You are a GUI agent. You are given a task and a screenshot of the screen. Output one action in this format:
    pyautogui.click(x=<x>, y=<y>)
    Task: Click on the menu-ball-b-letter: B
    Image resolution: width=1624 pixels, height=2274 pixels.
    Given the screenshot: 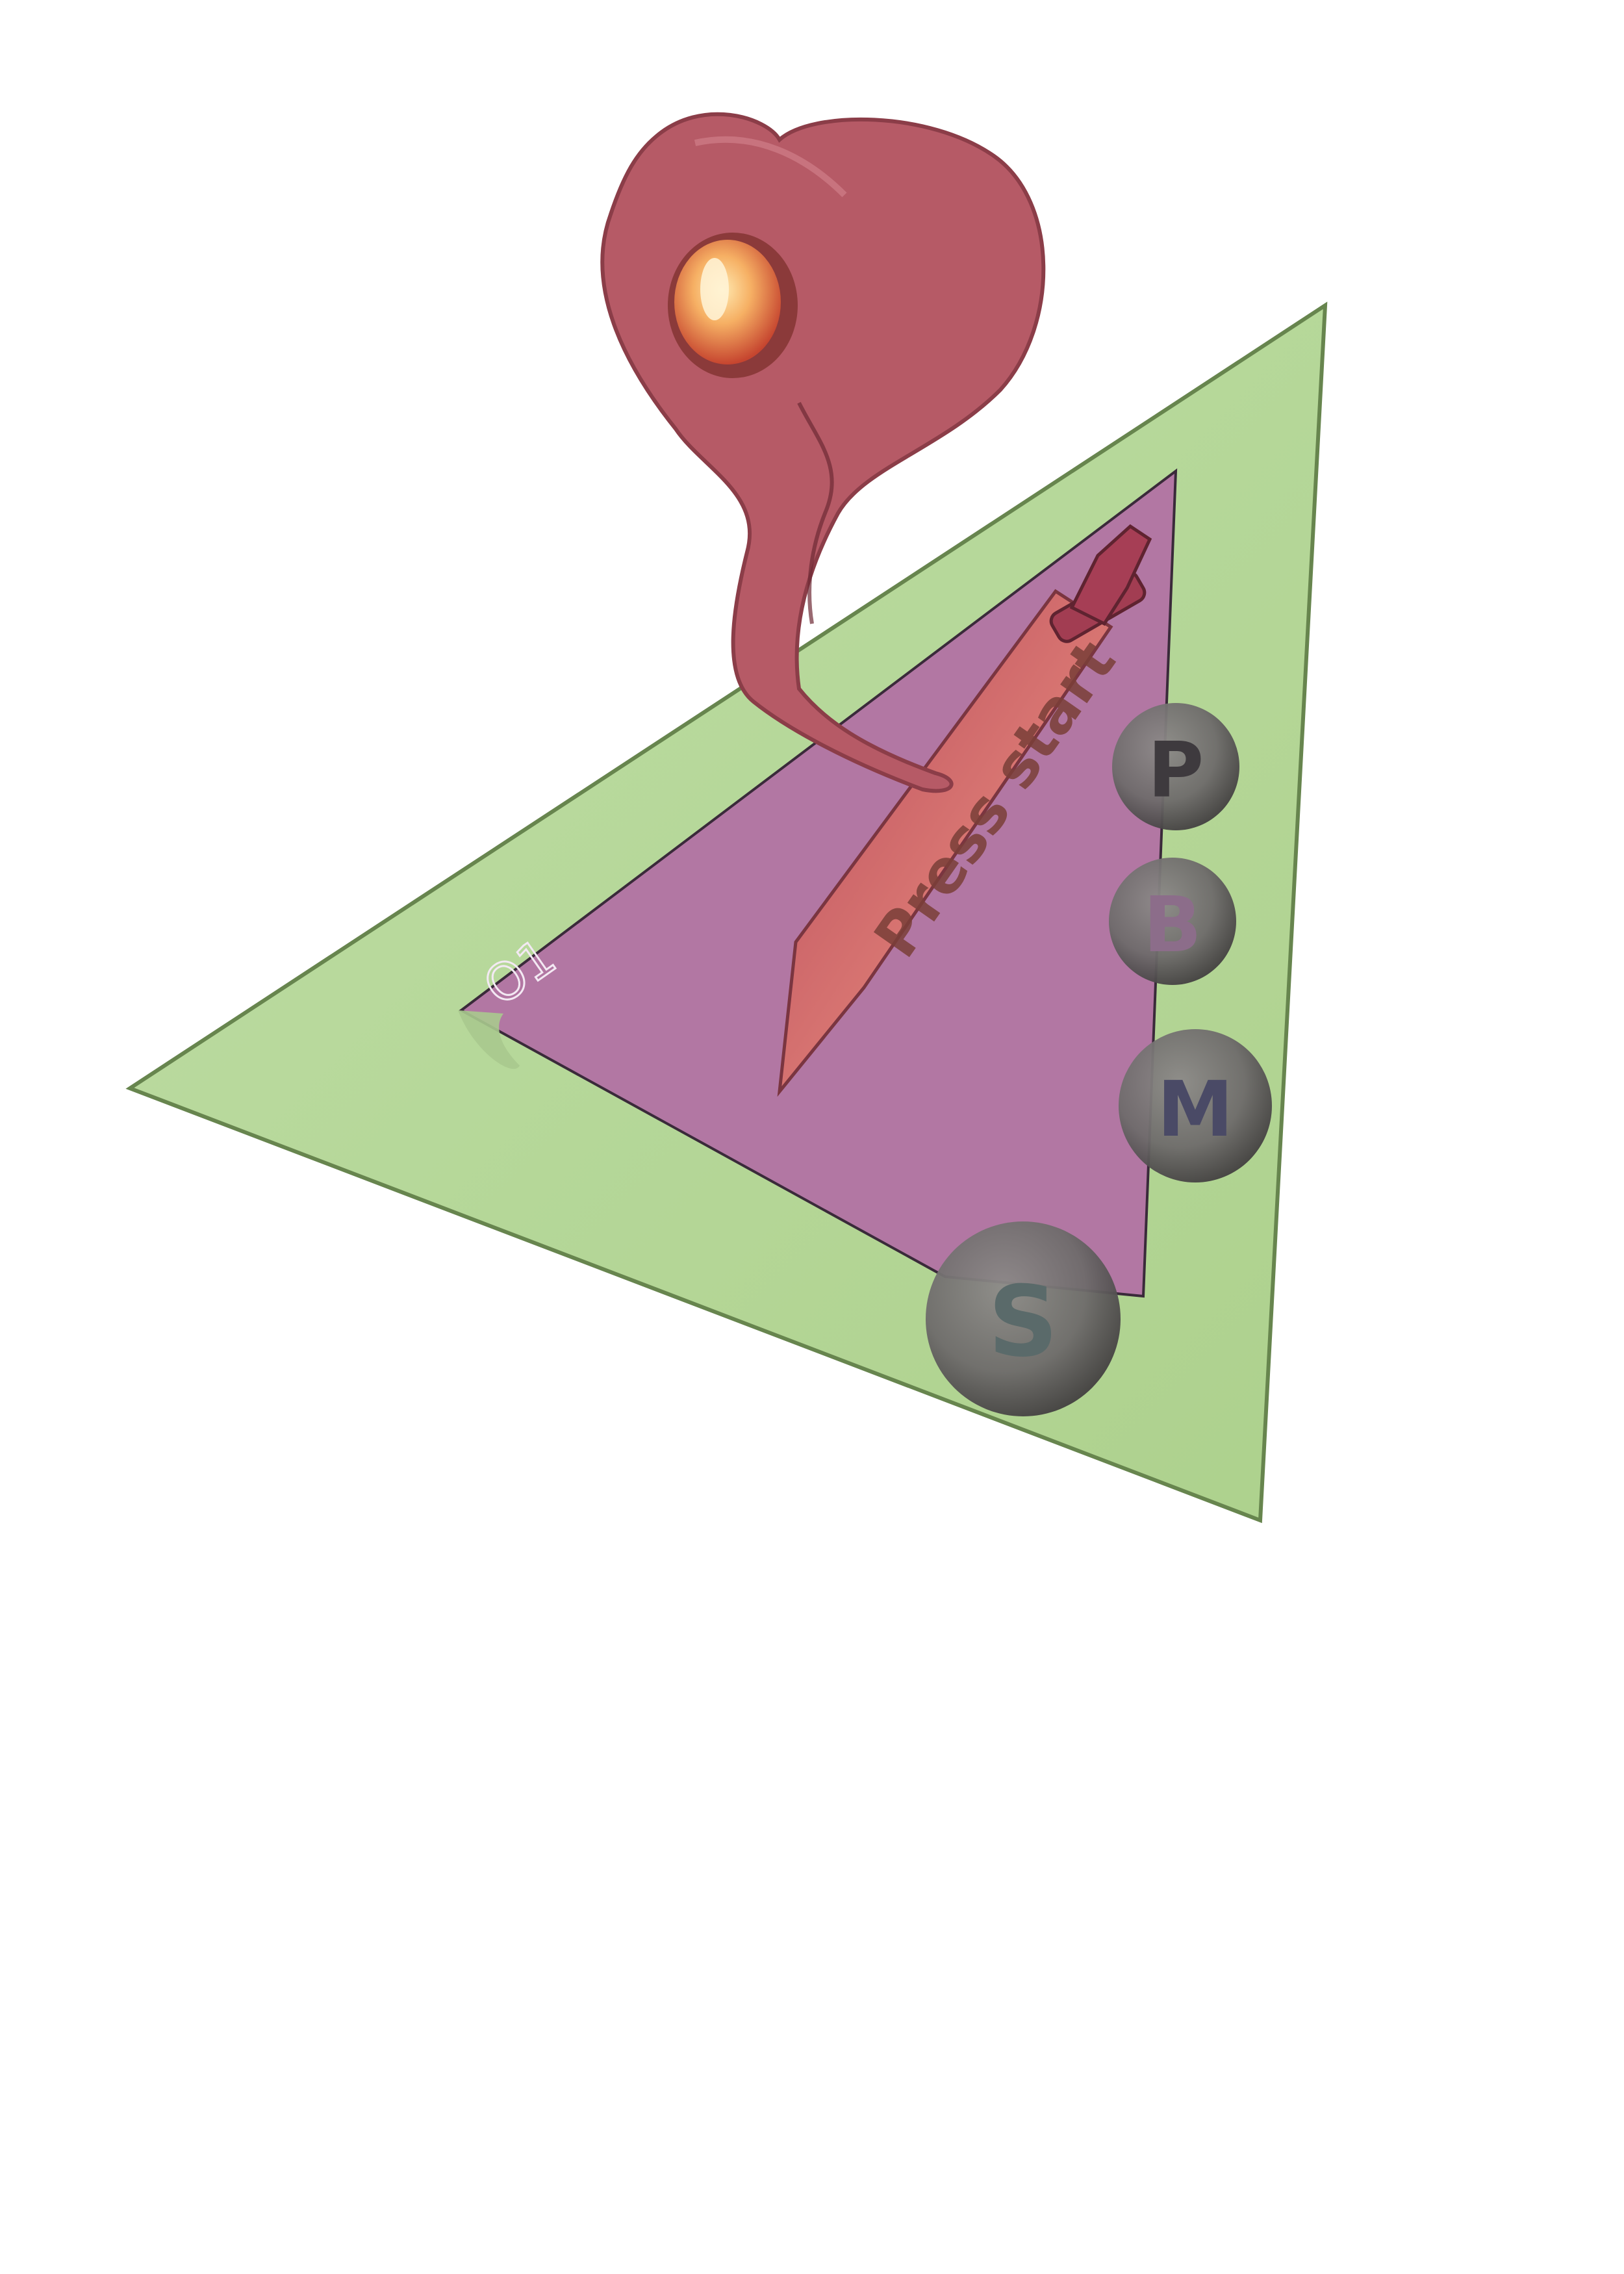 What is the action you would take?
    pyautogui.click(x=1172, y=924)
    